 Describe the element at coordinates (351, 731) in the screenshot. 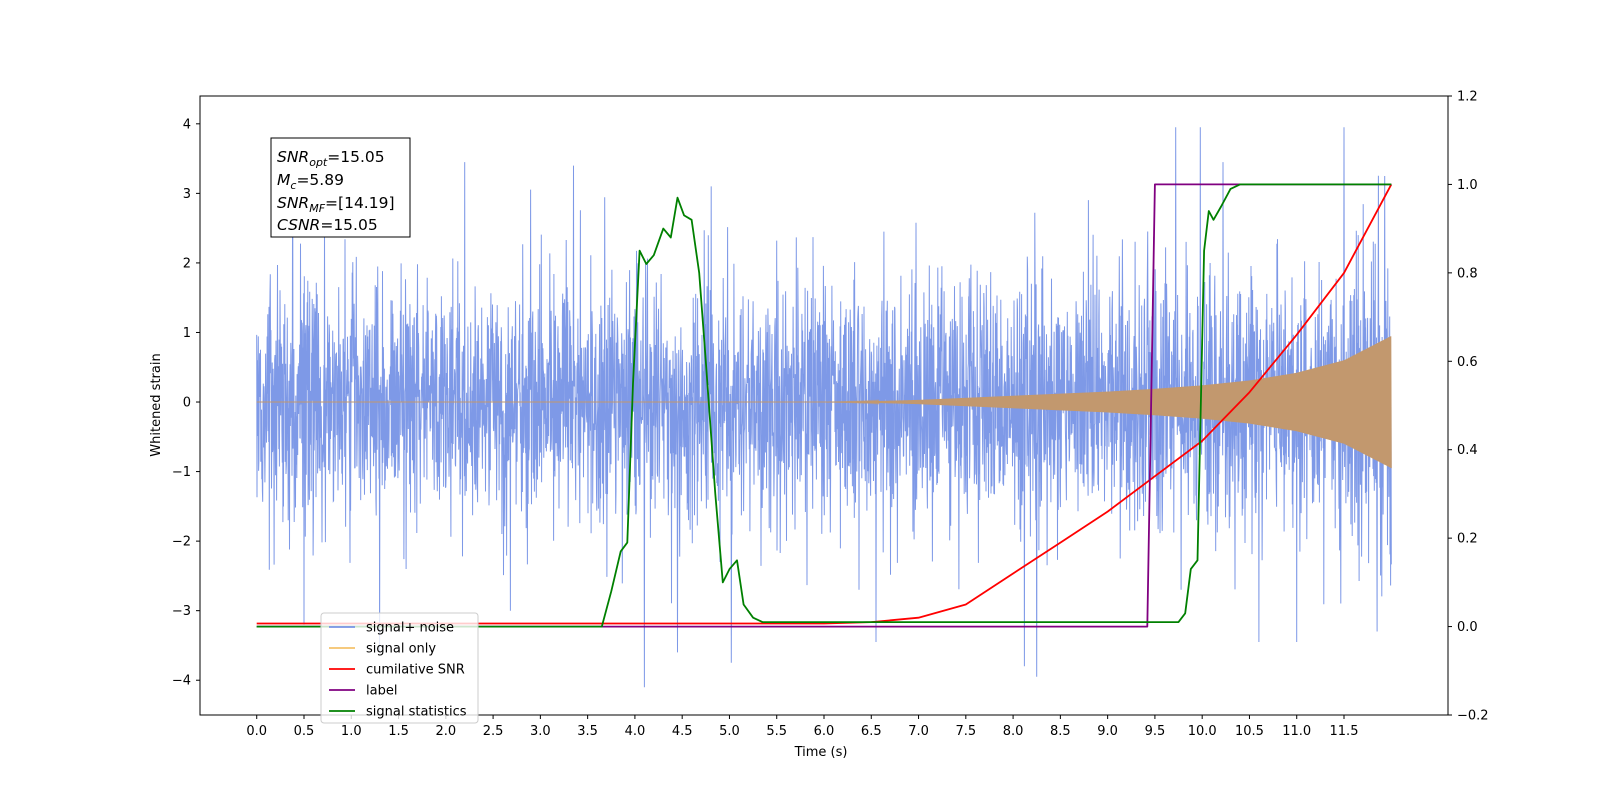

I see `x-tick-label: 1.0` at that location.